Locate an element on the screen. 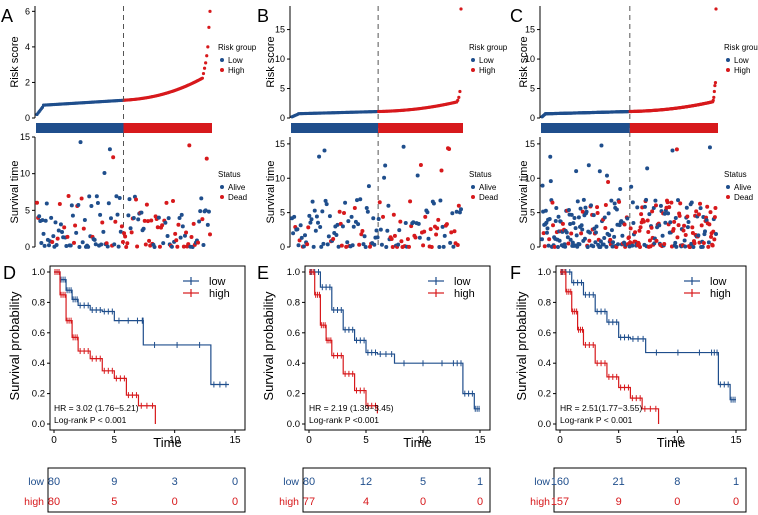 This screenshot has width=758, height=515. km-y-tick-label: 0.0 is located at coordinates (293, 424).